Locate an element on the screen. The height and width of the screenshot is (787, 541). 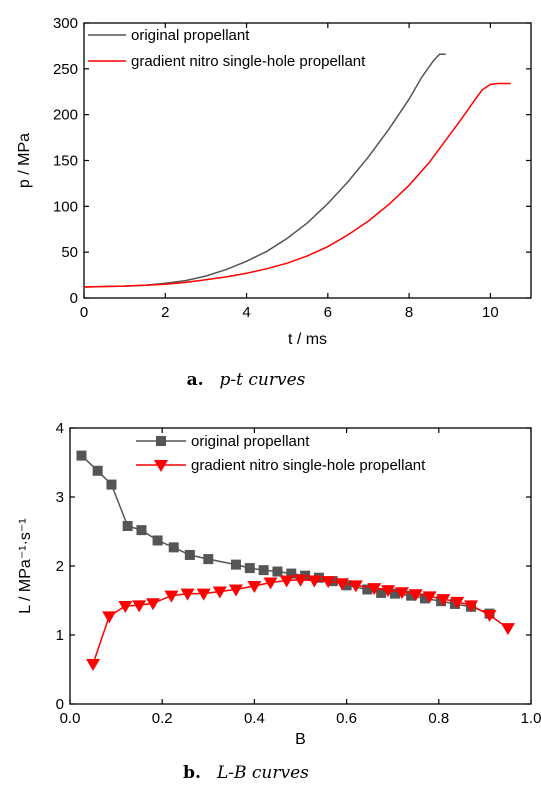
y-tick-label: 2 is located at coordinates (60, 566).